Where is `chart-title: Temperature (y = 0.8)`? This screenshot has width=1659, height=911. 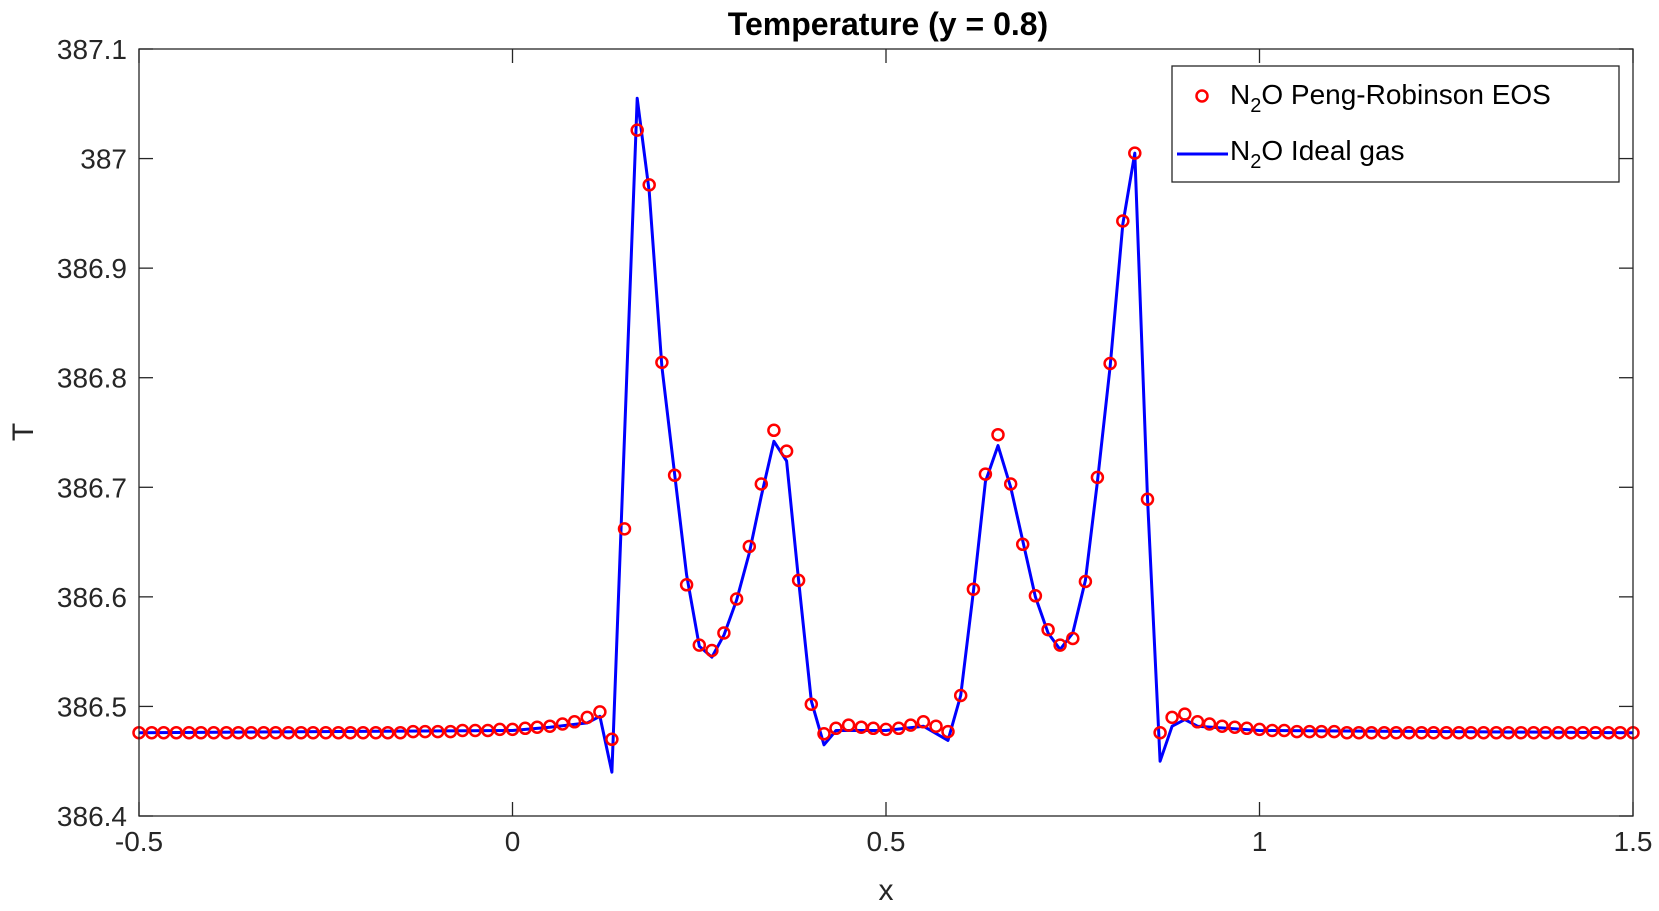
chart-title: Temperature (y = 0.8) is located at coordinates (888, 24).